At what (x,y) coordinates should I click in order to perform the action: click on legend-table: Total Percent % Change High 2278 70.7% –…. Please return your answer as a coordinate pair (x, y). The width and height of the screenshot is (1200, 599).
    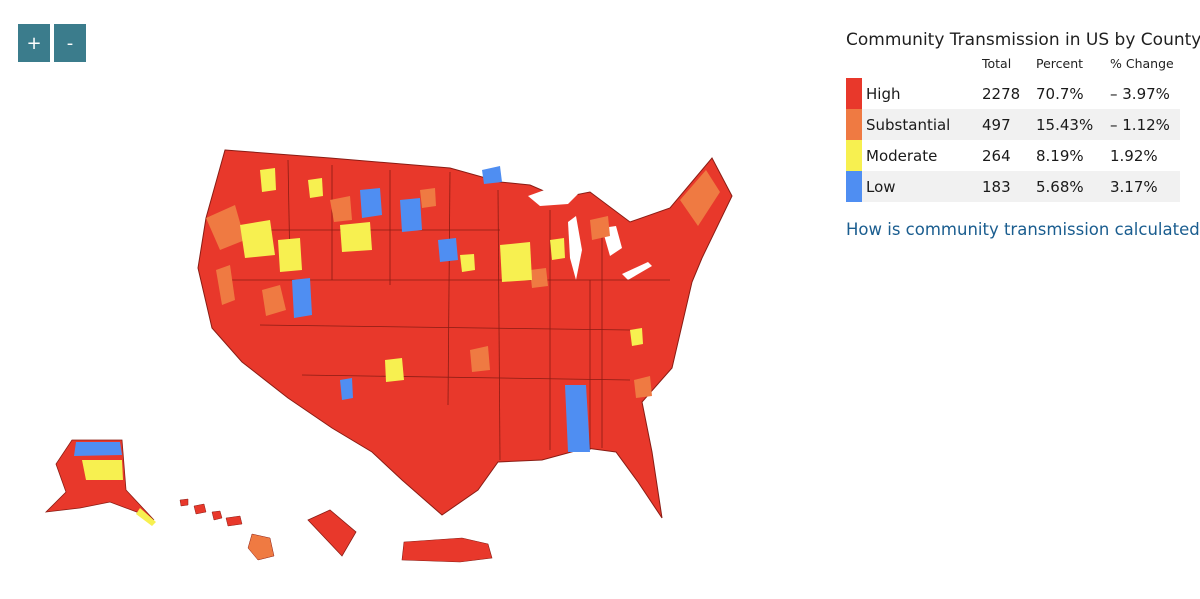
    Looking at the image, I should click on (1013, 129).